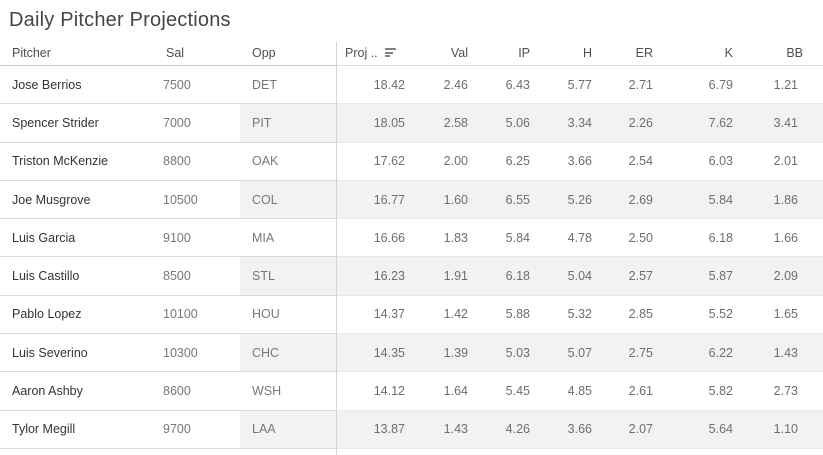 This screenshot has width=823, height=455. What do you see at coordinates (81, 315) in the screenshot?
I see `cell-pitcher: Pablo Lopez` at bounding box center [81, 315].